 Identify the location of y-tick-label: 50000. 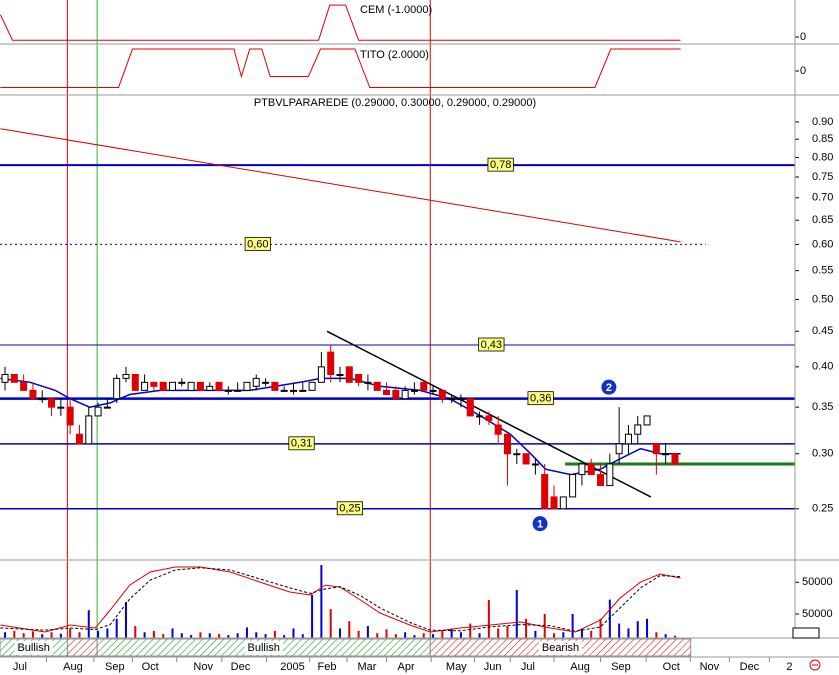
(817, 582).